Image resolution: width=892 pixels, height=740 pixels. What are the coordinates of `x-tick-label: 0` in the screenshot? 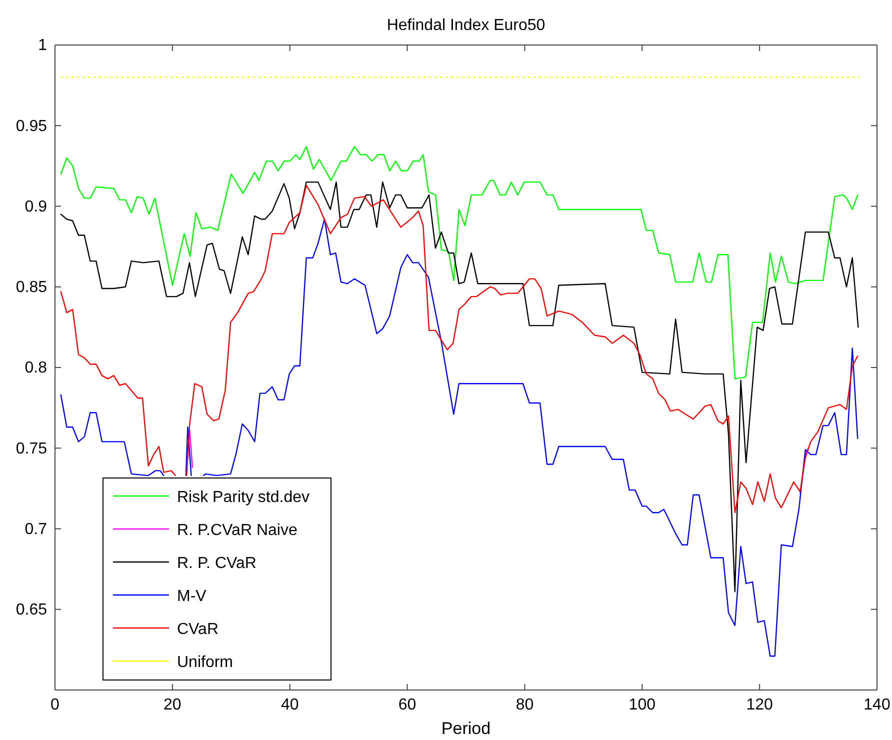 It's located at (55, 705).